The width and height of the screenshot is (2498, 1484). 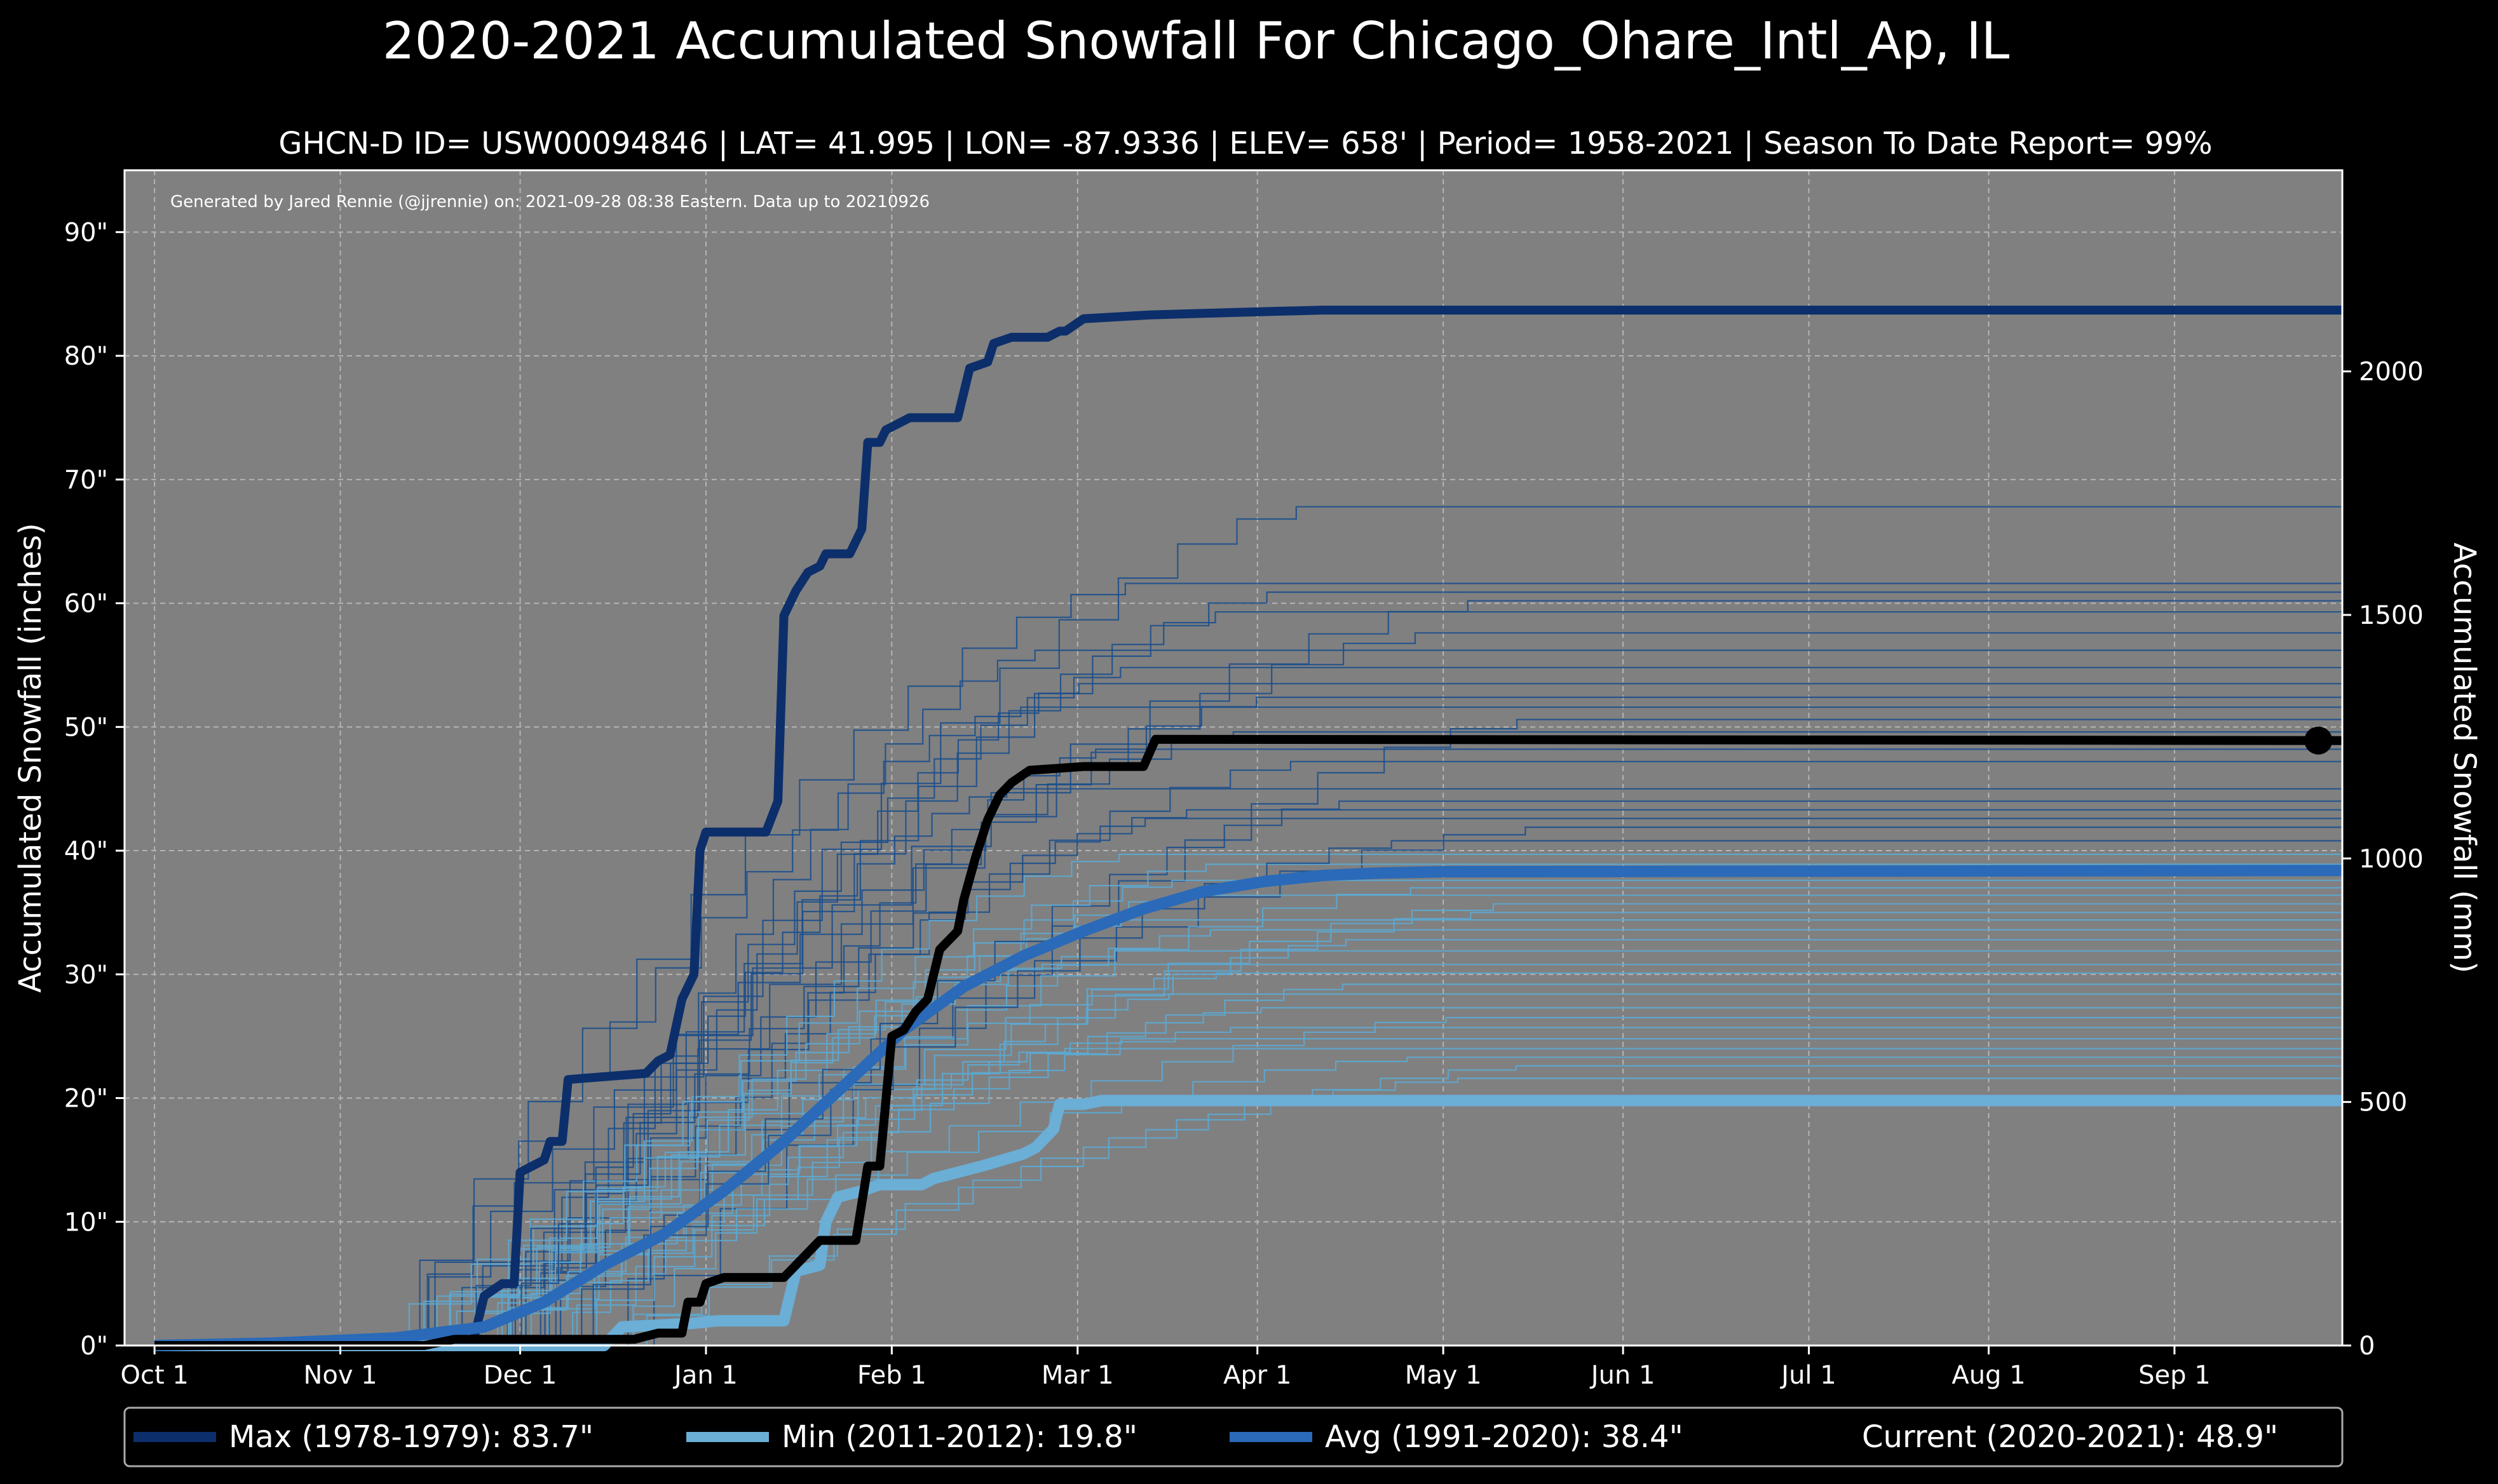 What do you see at coordinates (1443, 1375) in the screenshot?
I see `x-tick-label: May 1` at bounding box center [1443, 1375].